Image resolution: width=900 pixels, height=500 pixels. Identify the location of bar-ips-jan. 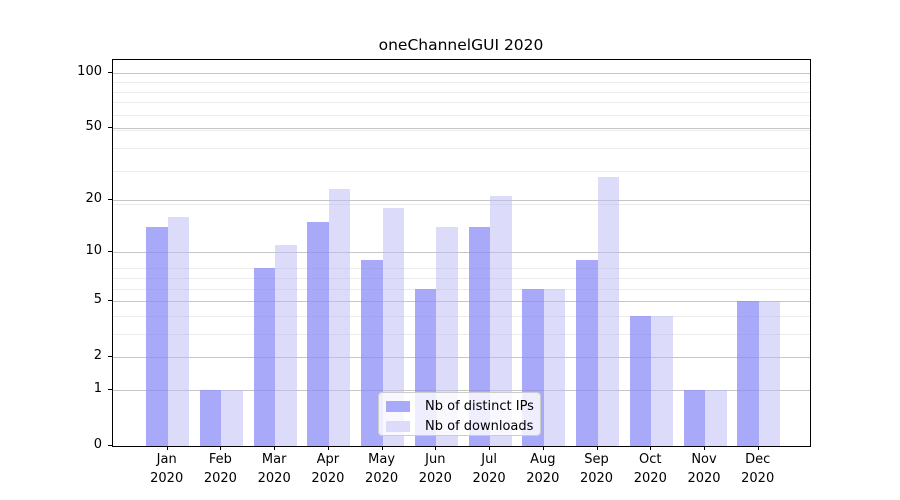
(157, 336).